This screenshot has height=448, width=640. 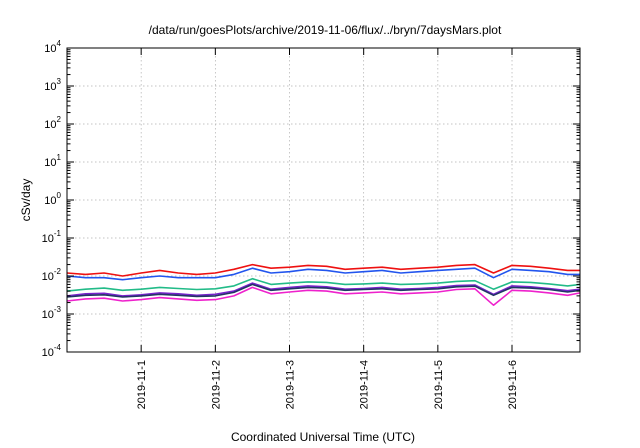 I want to click on x-tick-label: 2019-11-3, so click(x=291, y=384).